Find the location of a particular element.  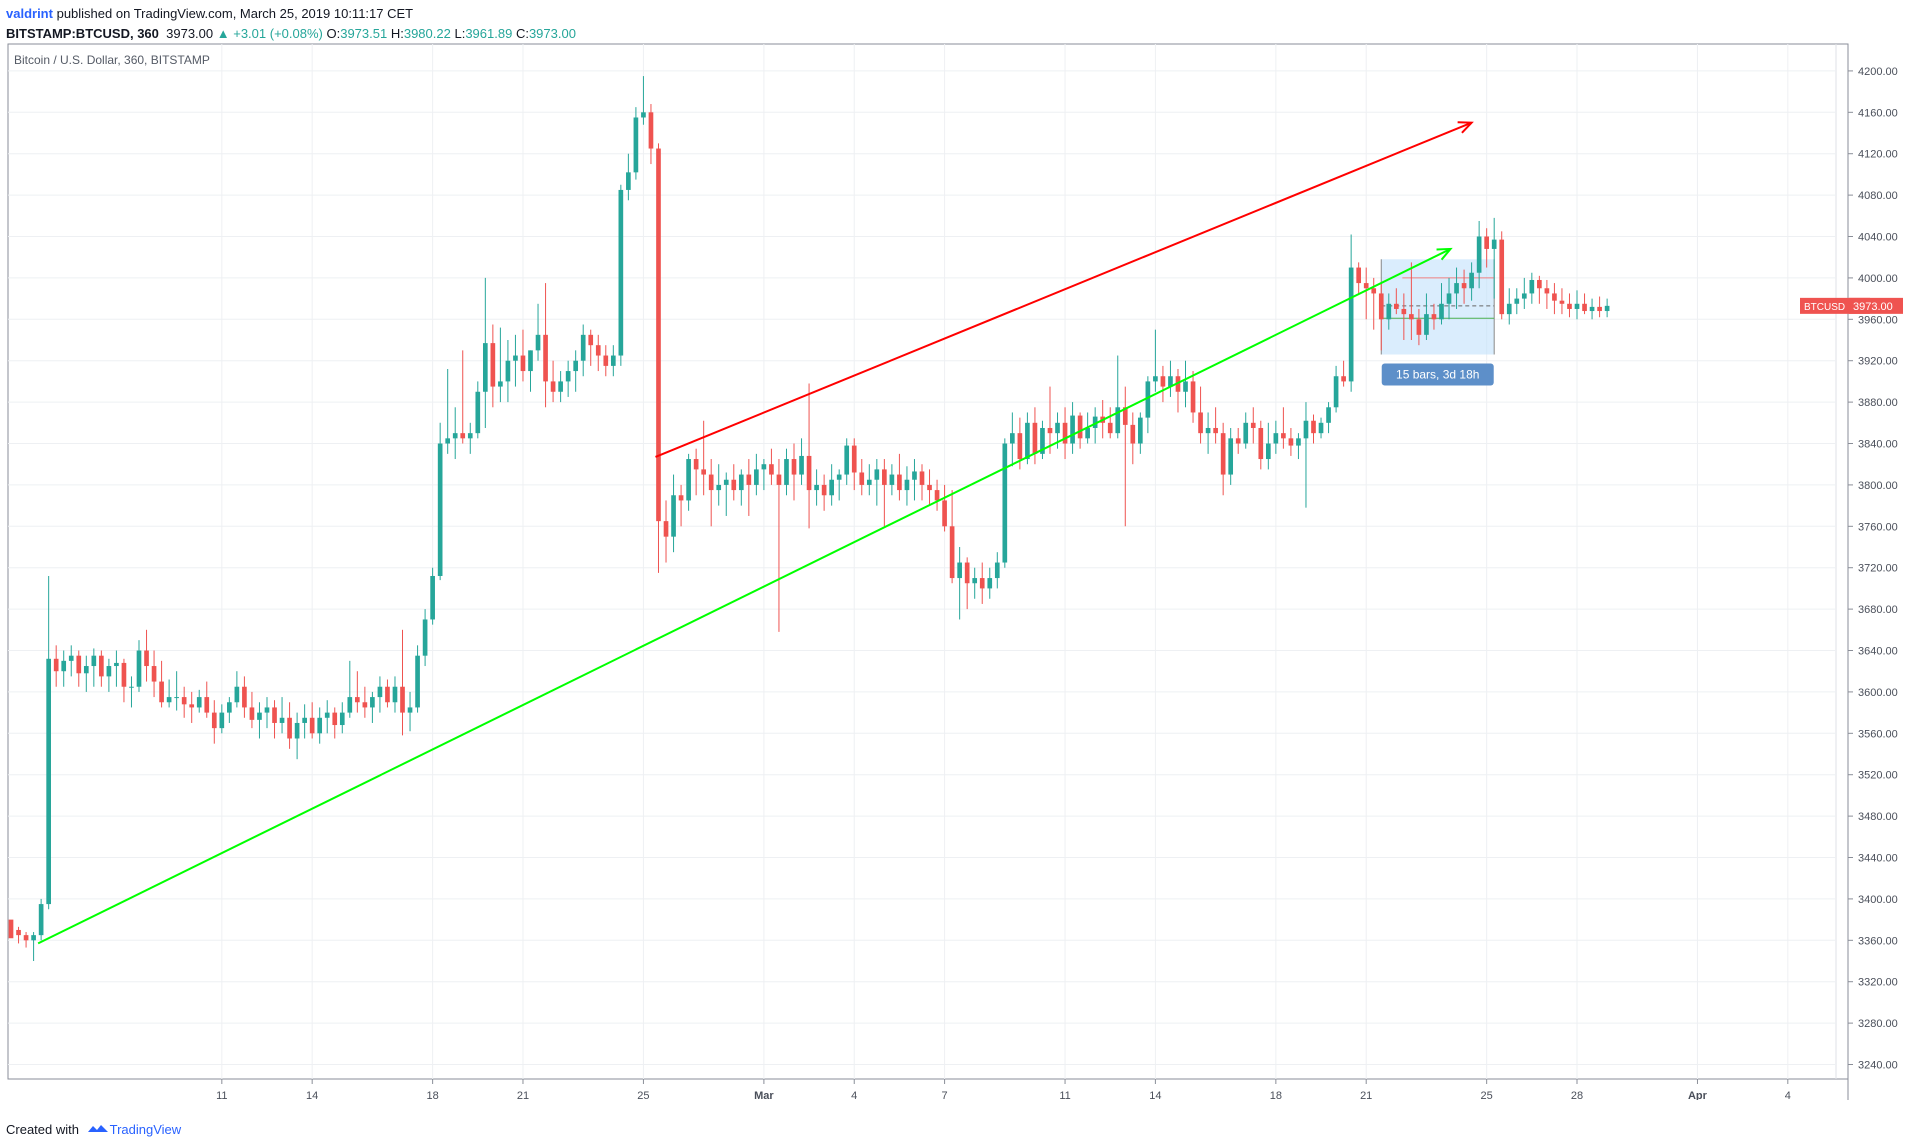

y-tick-label: 3400.00 is located at coordinates (1878, 900).